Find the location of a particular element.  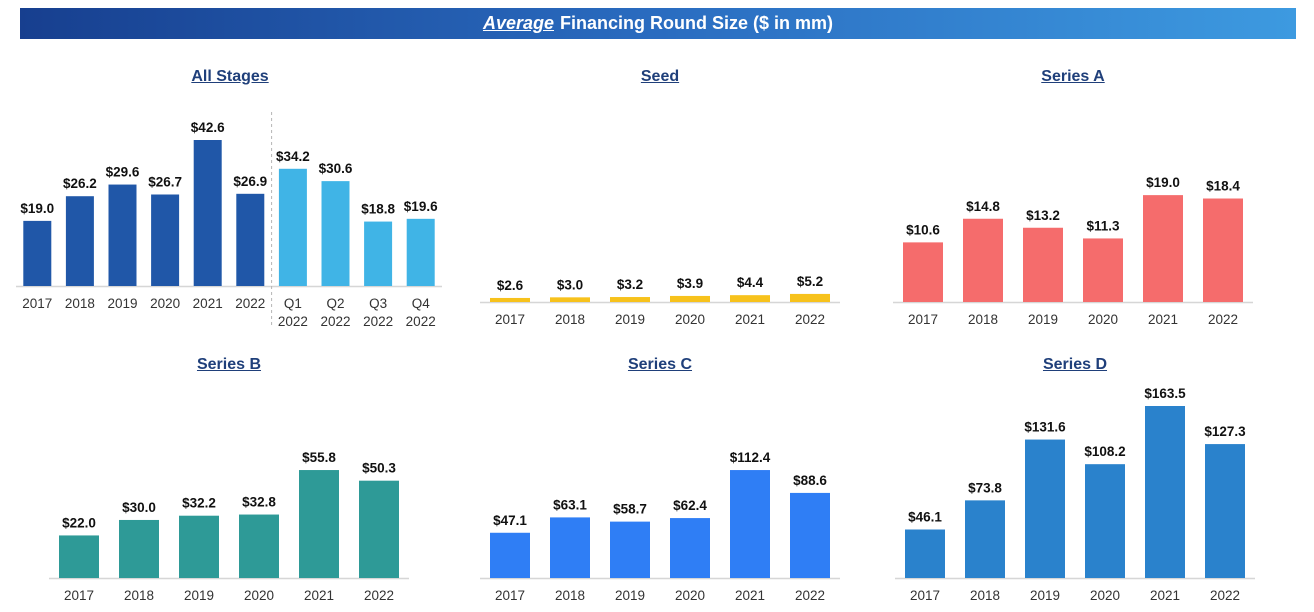

value-label: $131.6 is located at coordinates (1045, 427).